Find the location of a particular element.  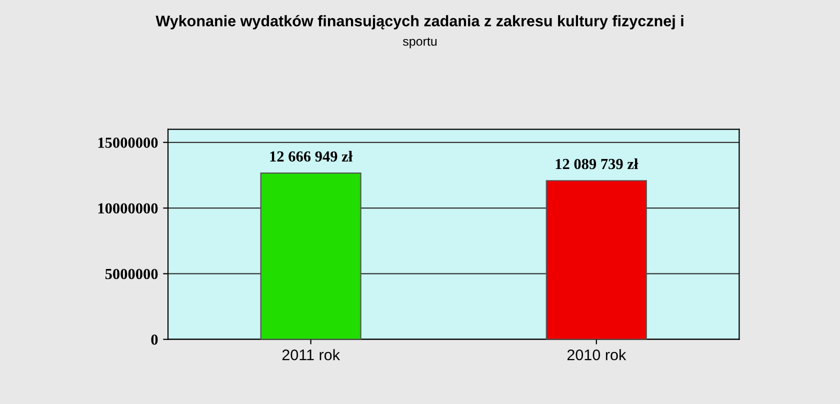

chart-subtitle: sportu is located at coordinates (419, 43).